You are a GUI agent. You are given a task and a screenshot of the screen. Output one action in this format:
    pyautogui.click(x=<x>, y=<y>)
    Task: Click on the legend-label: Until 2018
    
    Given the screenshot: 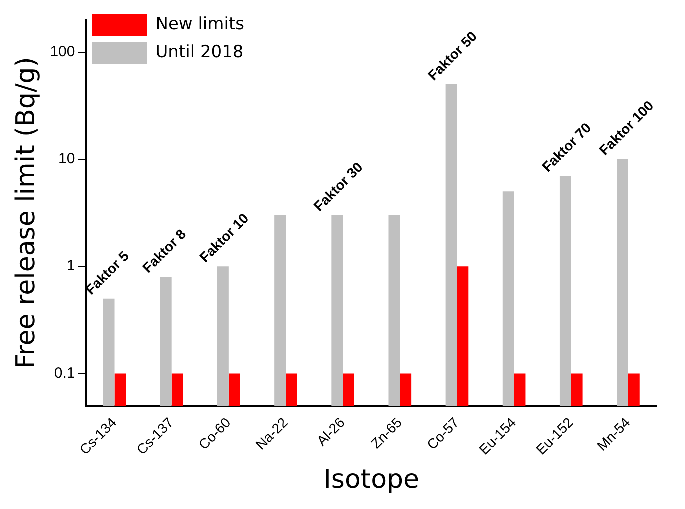 What is the action you would take?
    pyautogui.click(x=200, y=52)
    